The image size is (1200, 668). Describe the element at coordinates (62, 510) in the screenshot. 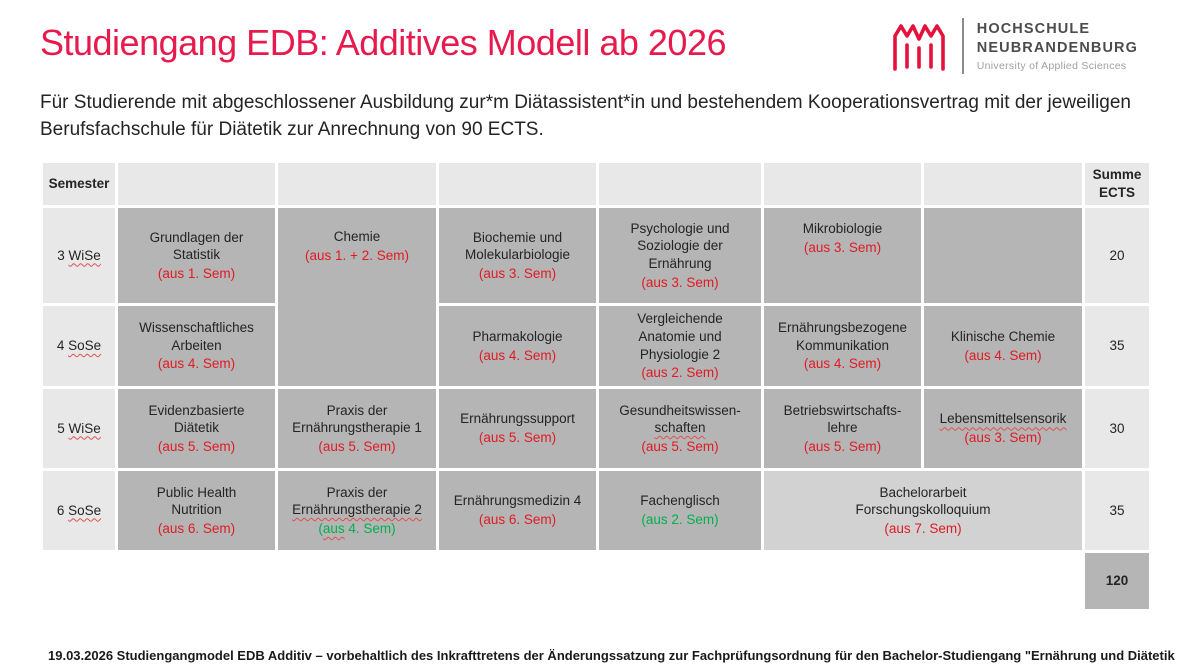

I see `semester-label: 6` at that location.